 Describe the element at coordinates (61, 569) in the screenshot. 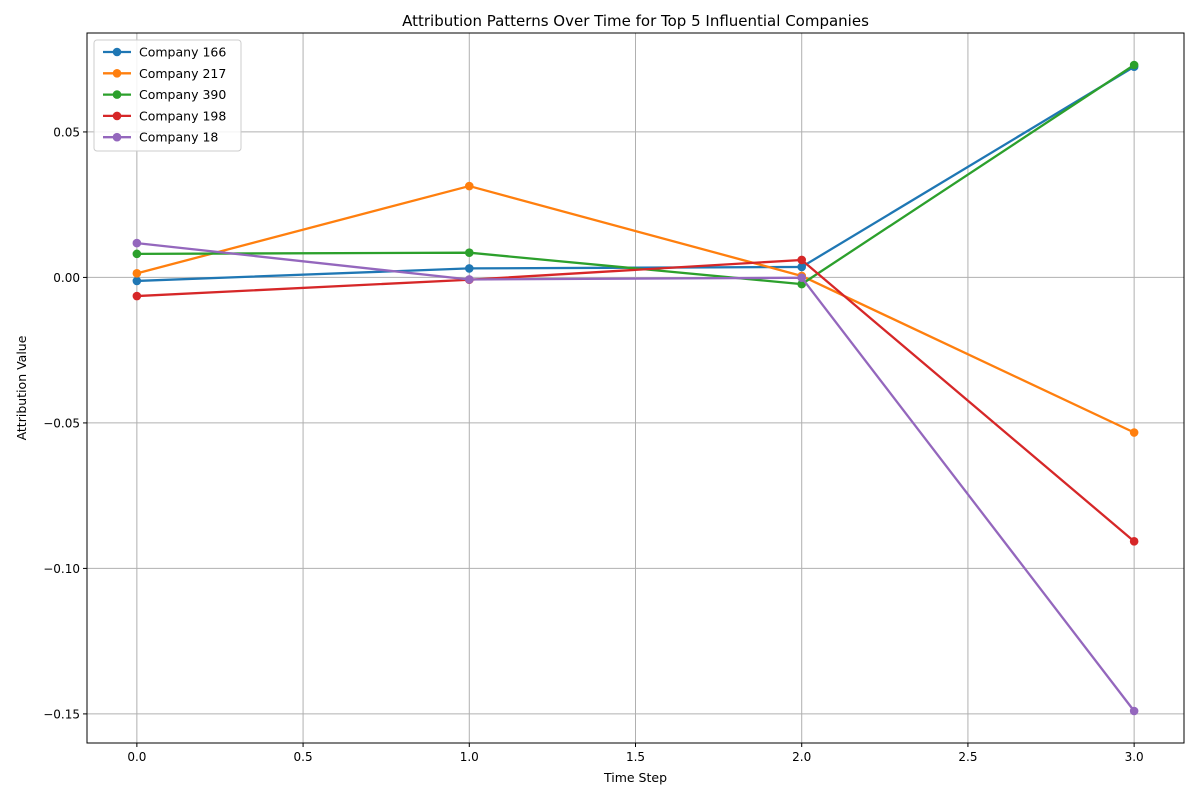

I see `y-tick-label: −0.10` at that location.